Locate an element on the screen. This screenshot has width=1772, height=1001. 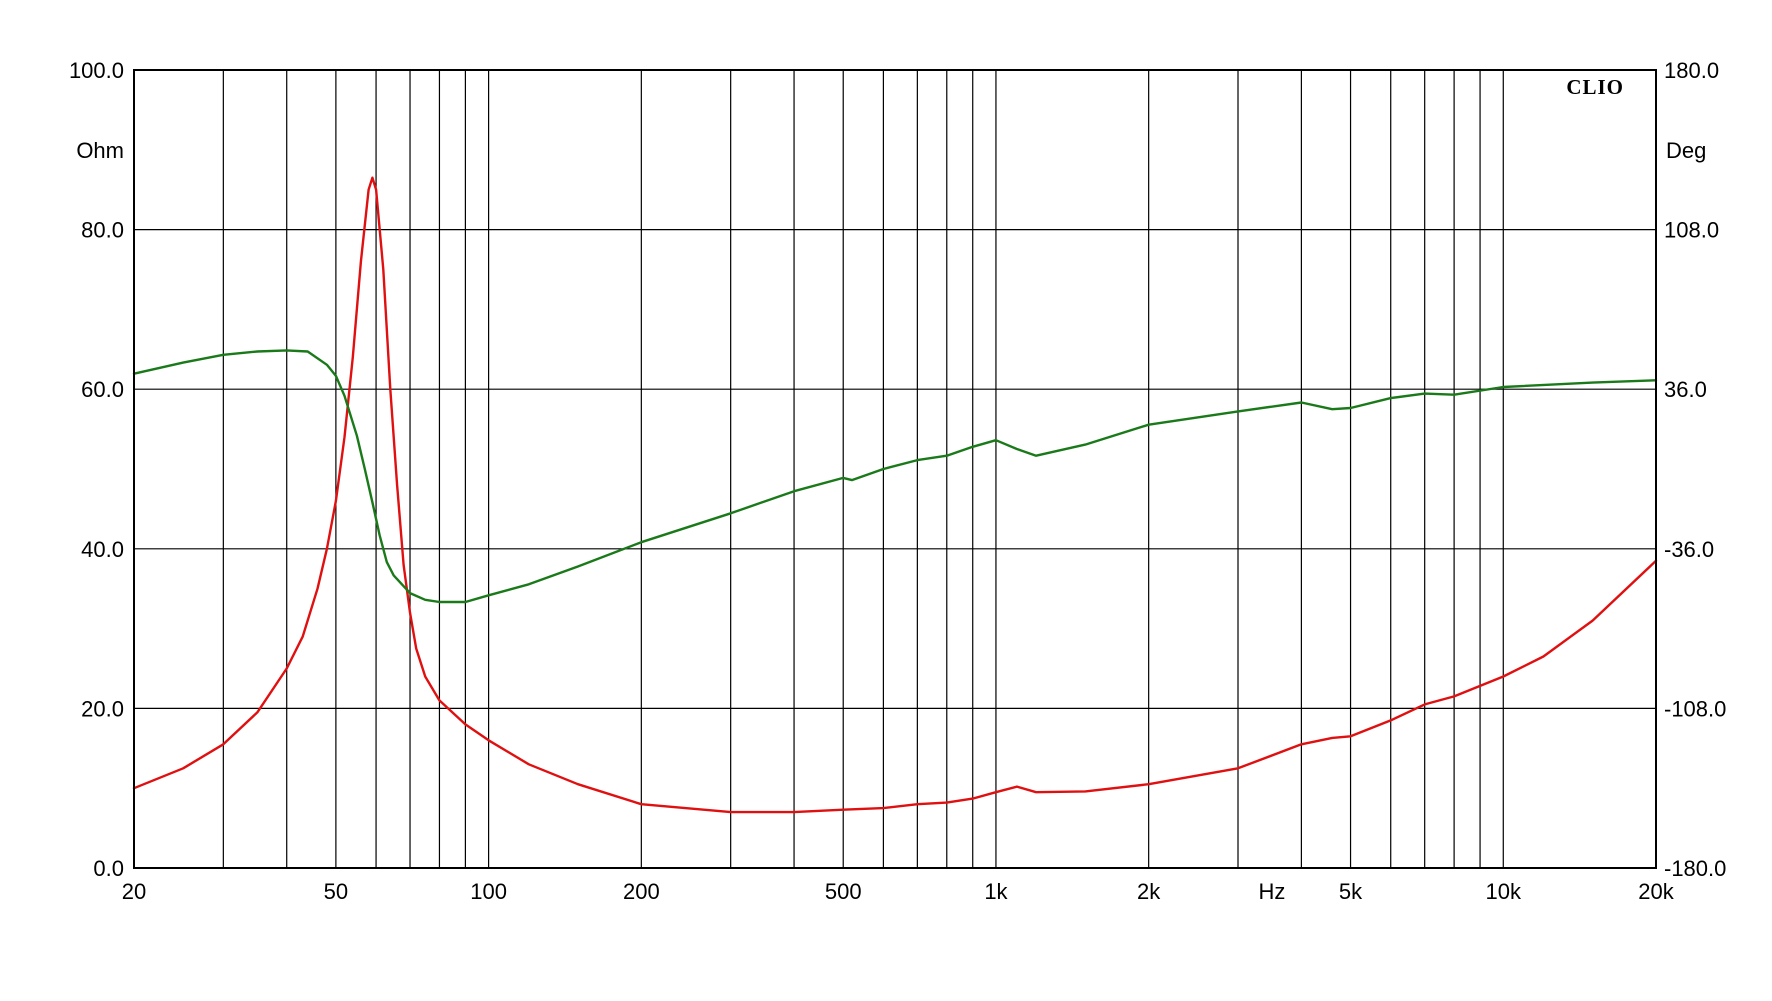
y-left-tick-label: 100.0 is located at coordinates (96, 70).